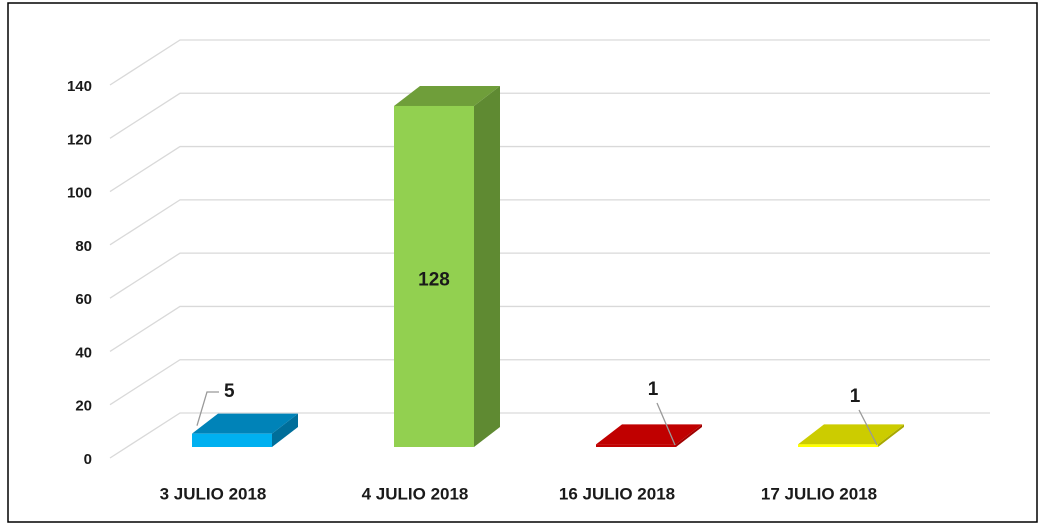 The height and width of the screenshot is (527, 1045). I want to click on data-label: 5, so click(229, 391).